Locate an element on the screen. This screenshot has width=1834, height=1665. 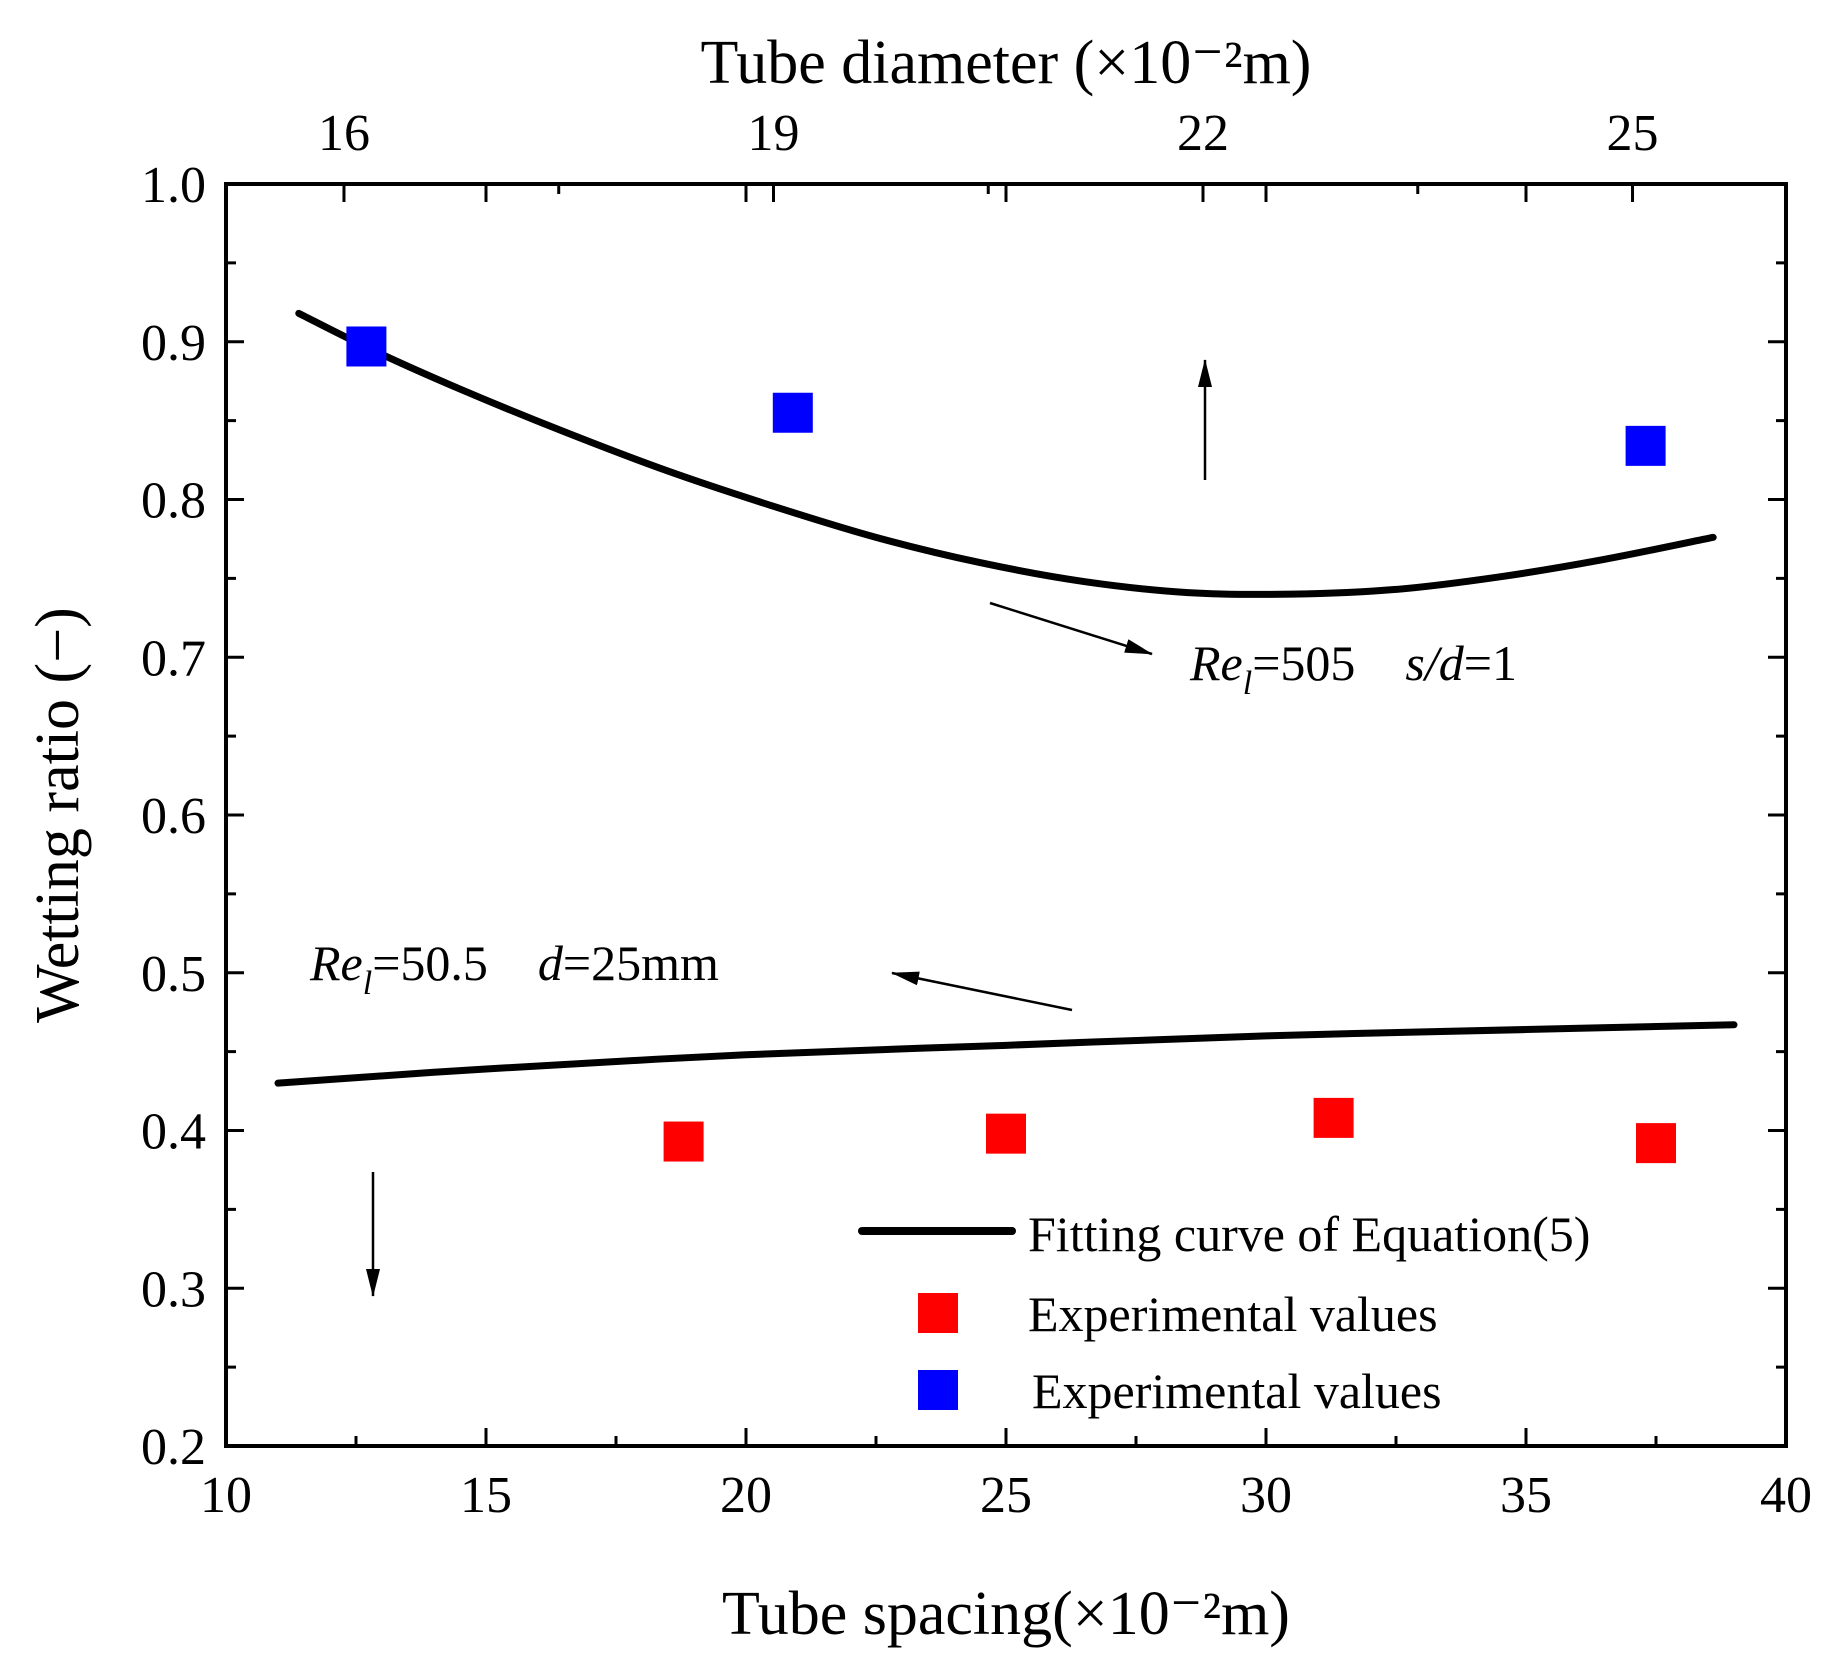
legend-label-blue: Experimental values is located at coordinates (1237, 1391).